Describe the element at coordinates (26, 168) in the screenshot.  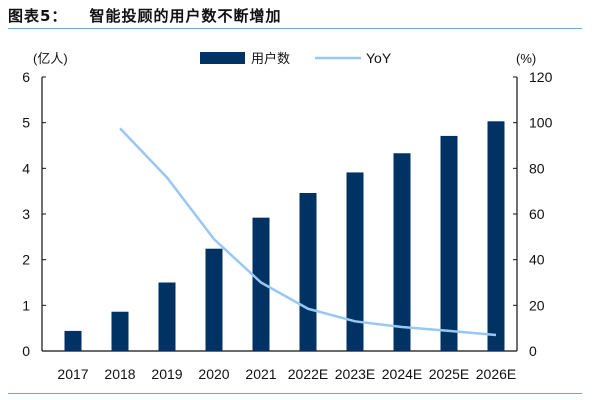
I see `left-tick-label: 4` at that location.